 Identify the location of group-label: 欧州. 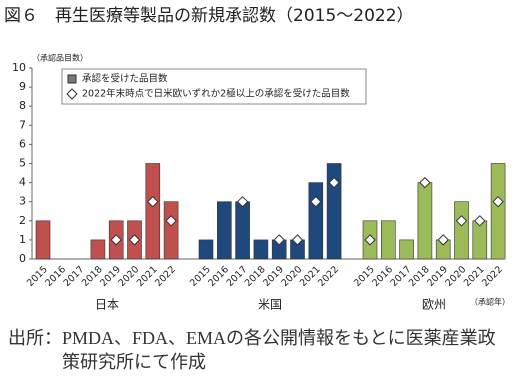
(434, 305).